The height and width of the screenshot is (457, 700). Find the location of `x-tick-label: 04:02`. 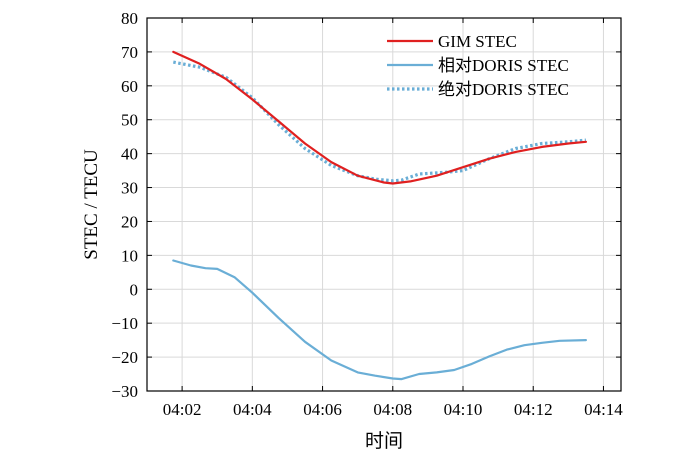

x-tick-label: 04:02 is located at coordinates (182, 409).